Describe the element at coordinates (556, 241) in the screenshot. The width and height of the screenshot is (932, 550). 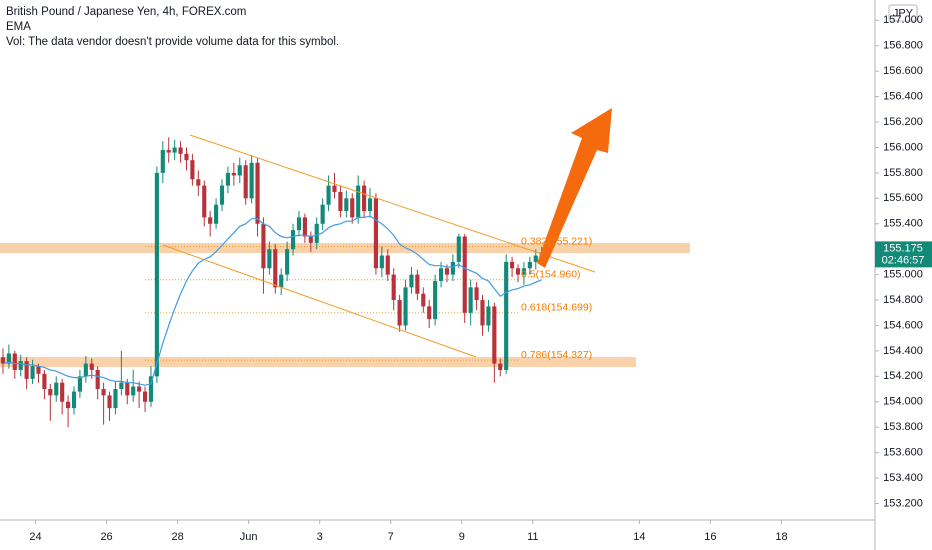
I see `fib-label: 0.382(155.221)` at that location.